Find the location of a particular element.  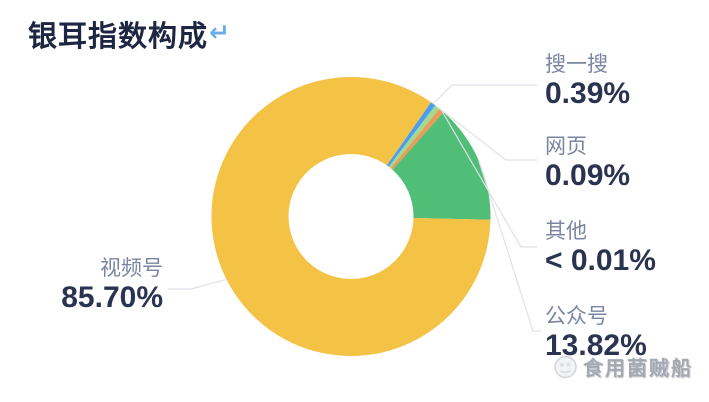

pie-label-name: 搜一搜 is located at coordinates (576, 64).